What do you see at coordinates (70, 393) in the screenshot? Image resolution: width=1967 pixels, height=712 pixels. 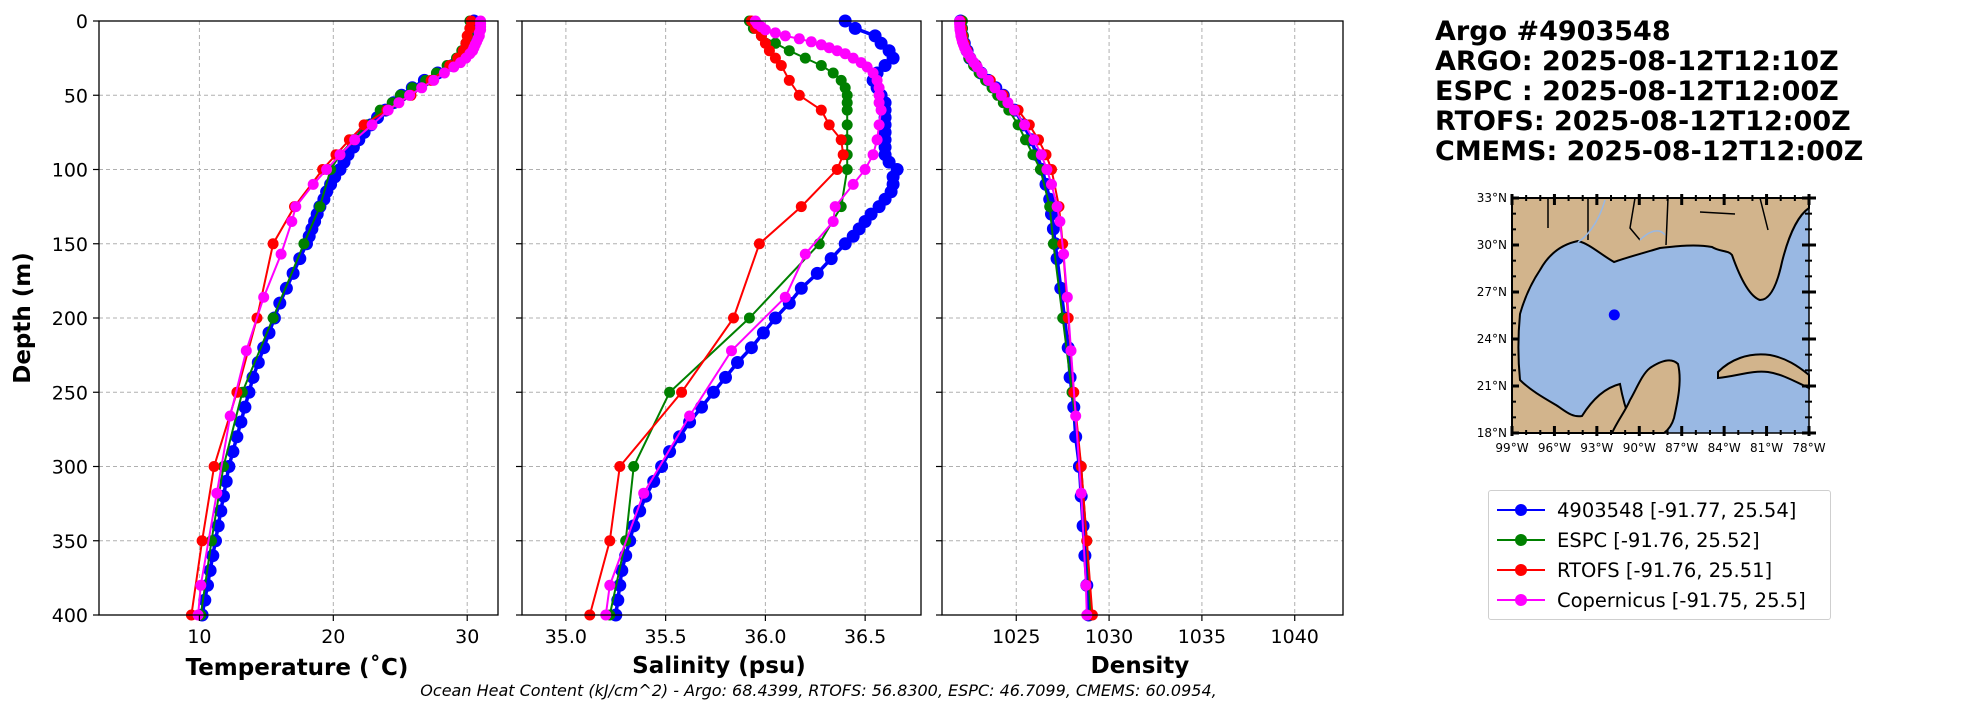 I see `y-tick-label: 250` at bounding box center [70, 393].